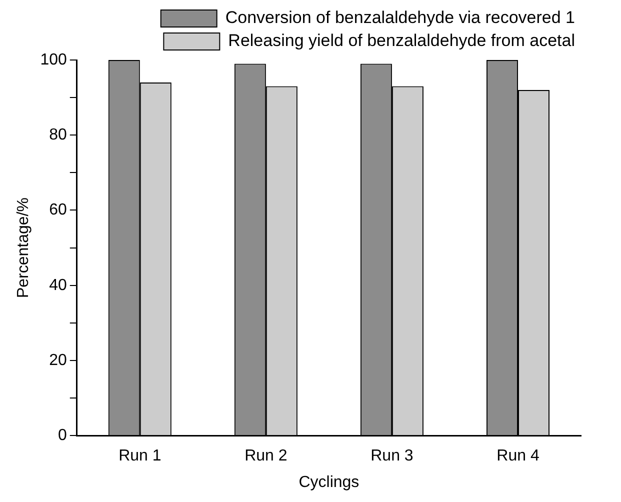 The height and width of the screenshot is (502, 621). I want to click on x-tick-label: Run 2, so click(266, 456).